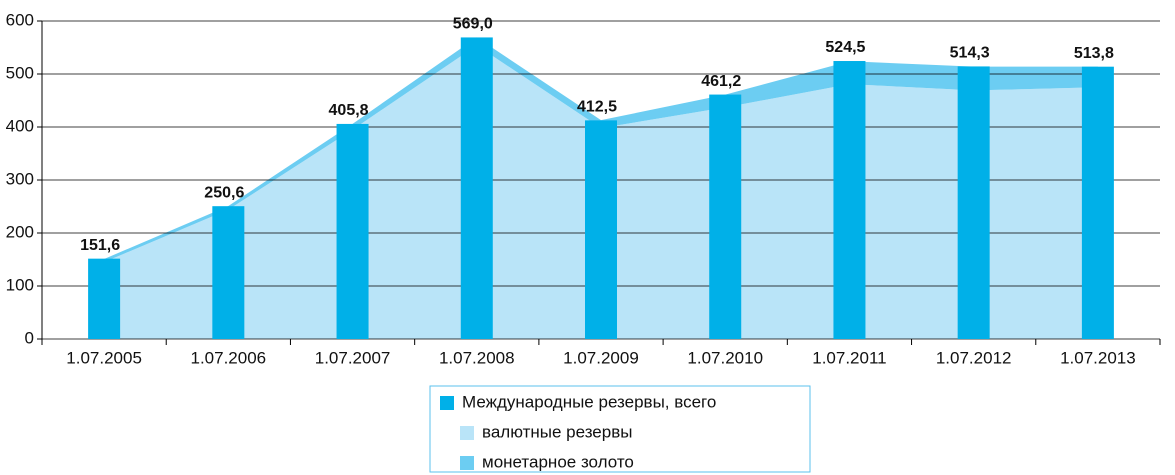 Image resolution: width=1175 pixels, height=475 pixels. I want to click on value-label: 405,8, so click(349, 110).